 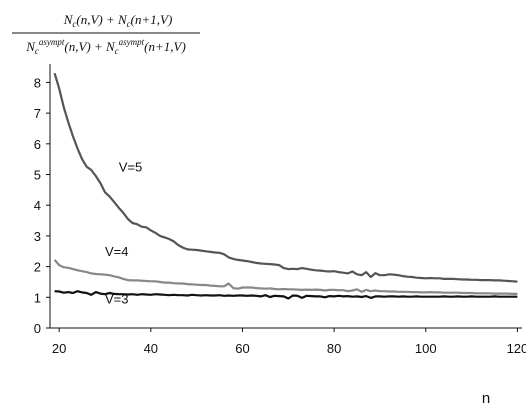 I want to click on series-label: V=3, so click(x=117, y=298).